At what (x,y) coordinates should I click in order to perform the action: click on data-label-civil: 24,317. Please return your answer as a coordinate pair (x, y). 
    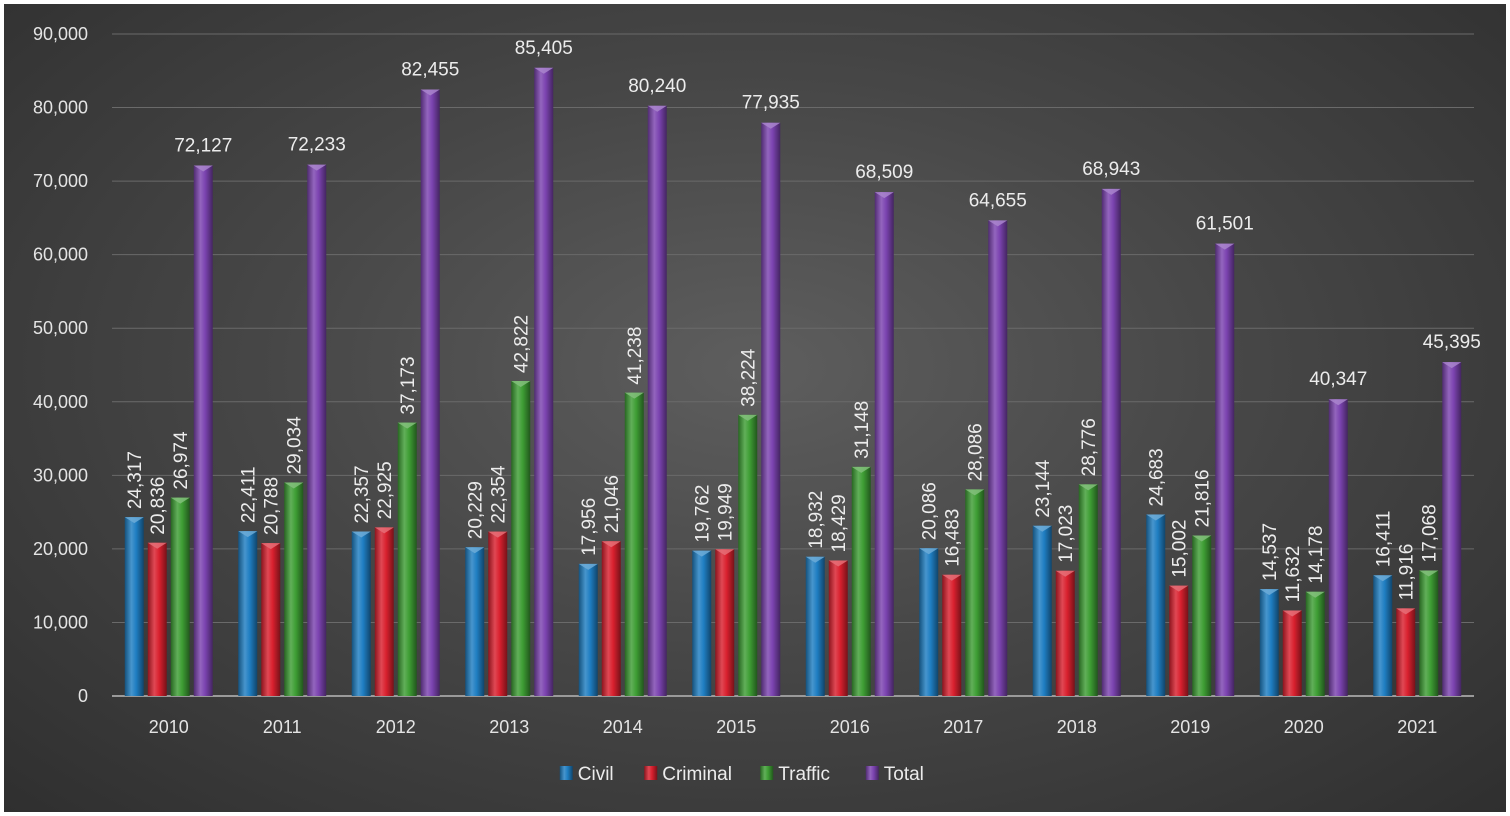
    Looking at the image, I should click on (135, 480).